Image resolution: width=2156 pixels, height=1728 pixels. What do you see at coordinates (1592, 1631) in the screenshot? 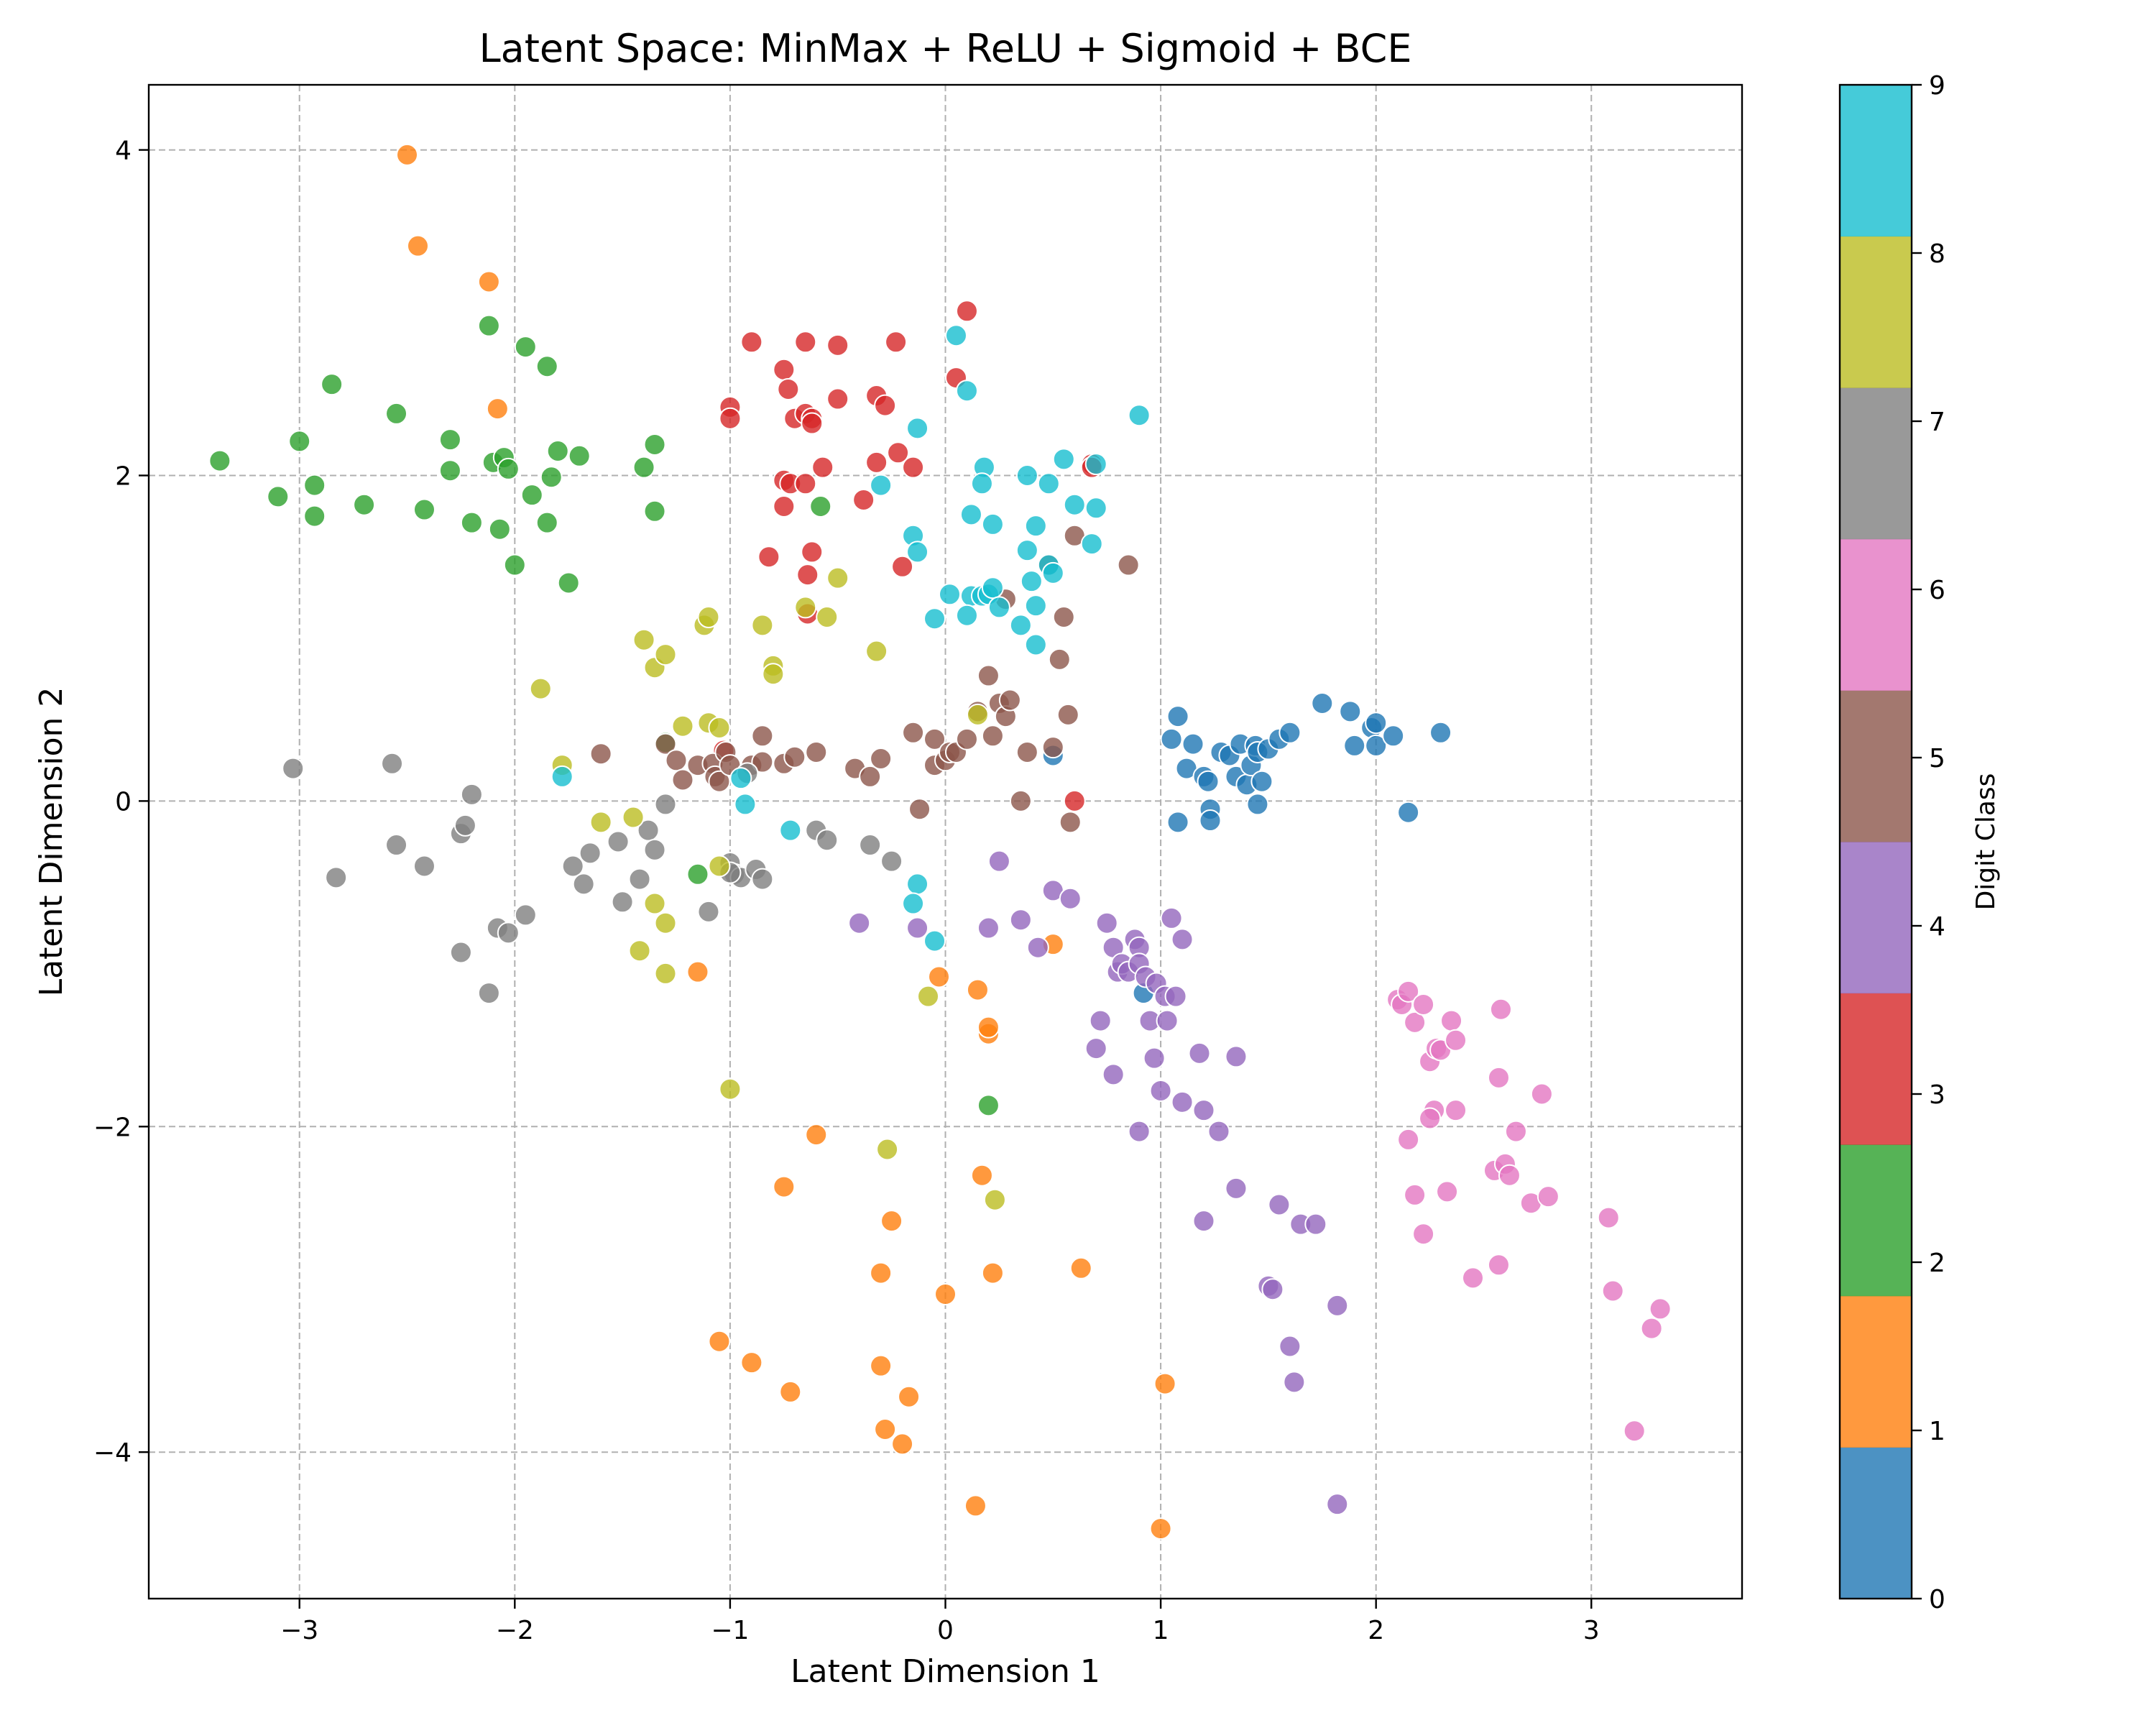
I see `x-tick-label: 3` at bounding box center [1592, 1631].